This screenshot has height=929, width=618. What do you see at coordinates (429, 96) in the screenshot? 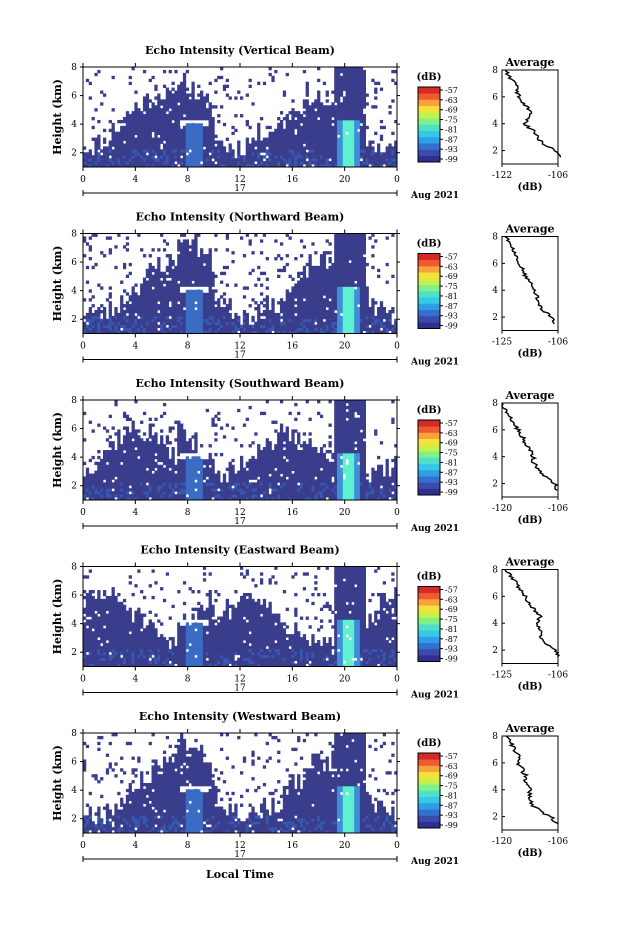
I see `colorbar-segment` at bounding box center [429, 96].